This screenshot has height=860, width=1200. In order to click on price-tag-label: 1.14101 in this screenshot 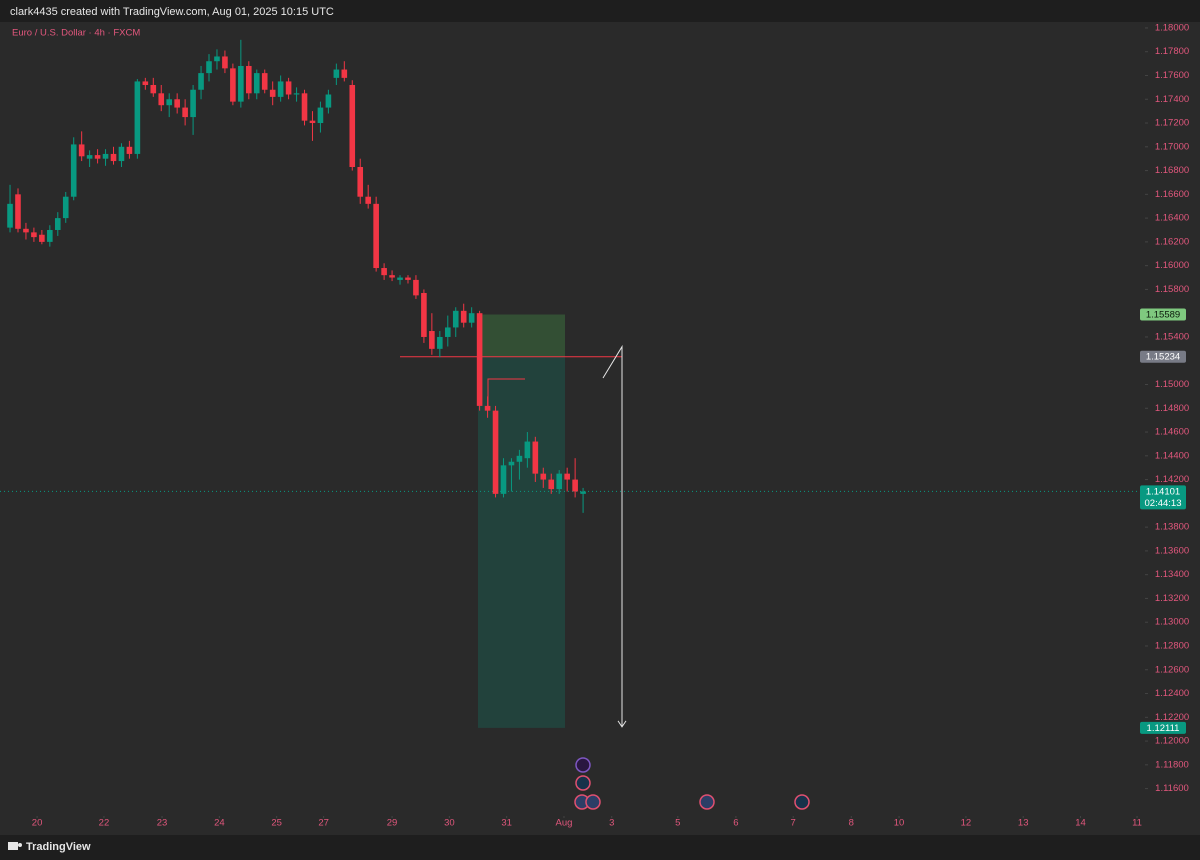, I will do `click(1163, 491)`.